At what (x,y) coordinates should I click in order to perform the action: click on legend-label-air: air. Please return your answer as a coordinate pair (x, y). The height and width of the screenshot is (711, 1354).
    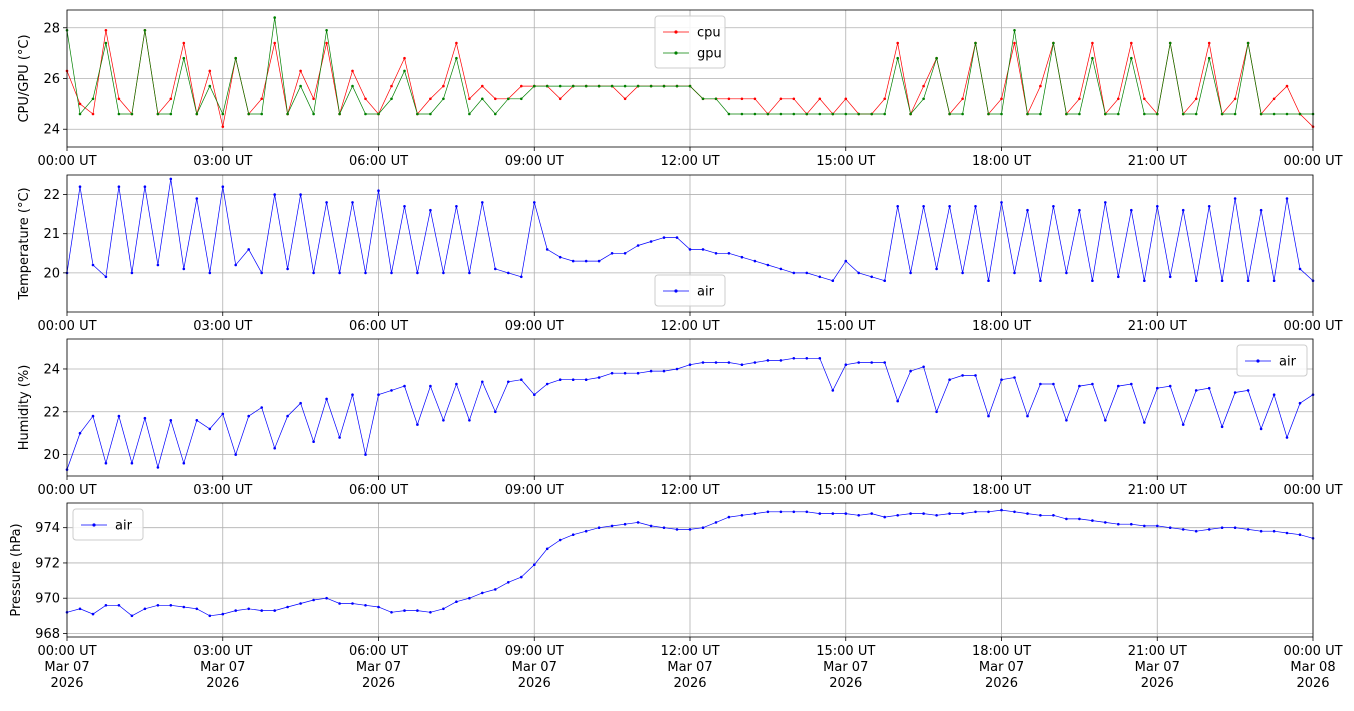
    Looking at the image, I should click on (706, 292).